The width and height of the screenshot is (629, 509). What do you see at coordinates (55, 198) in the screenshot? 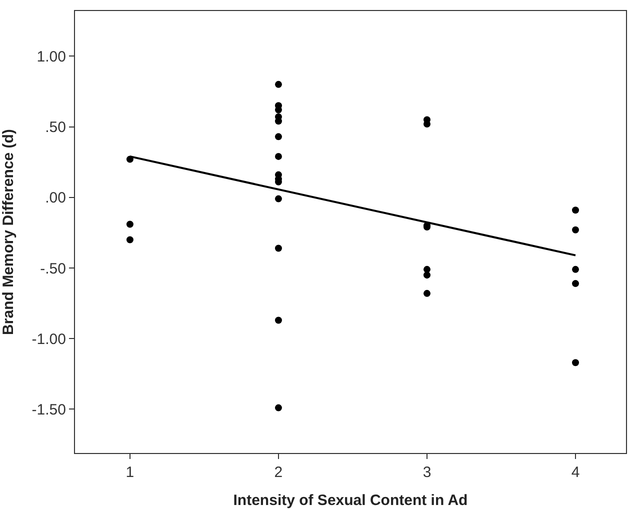
I see `y-tick-label: .00` at bounding box center [55, 198].